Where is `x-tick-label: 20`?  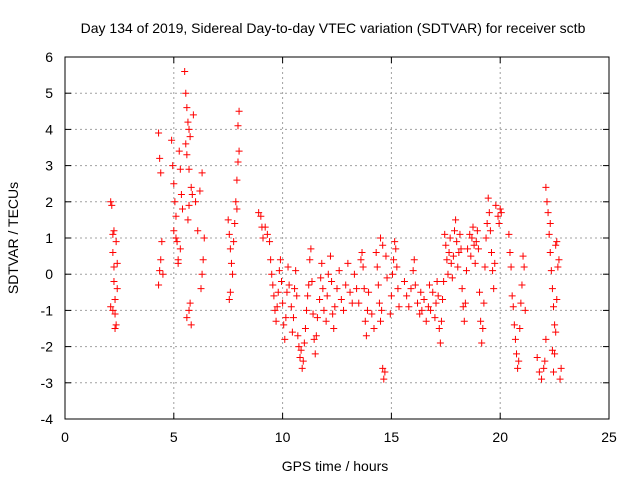
x-tick-label: 20 is located at coordinates (500, 437).